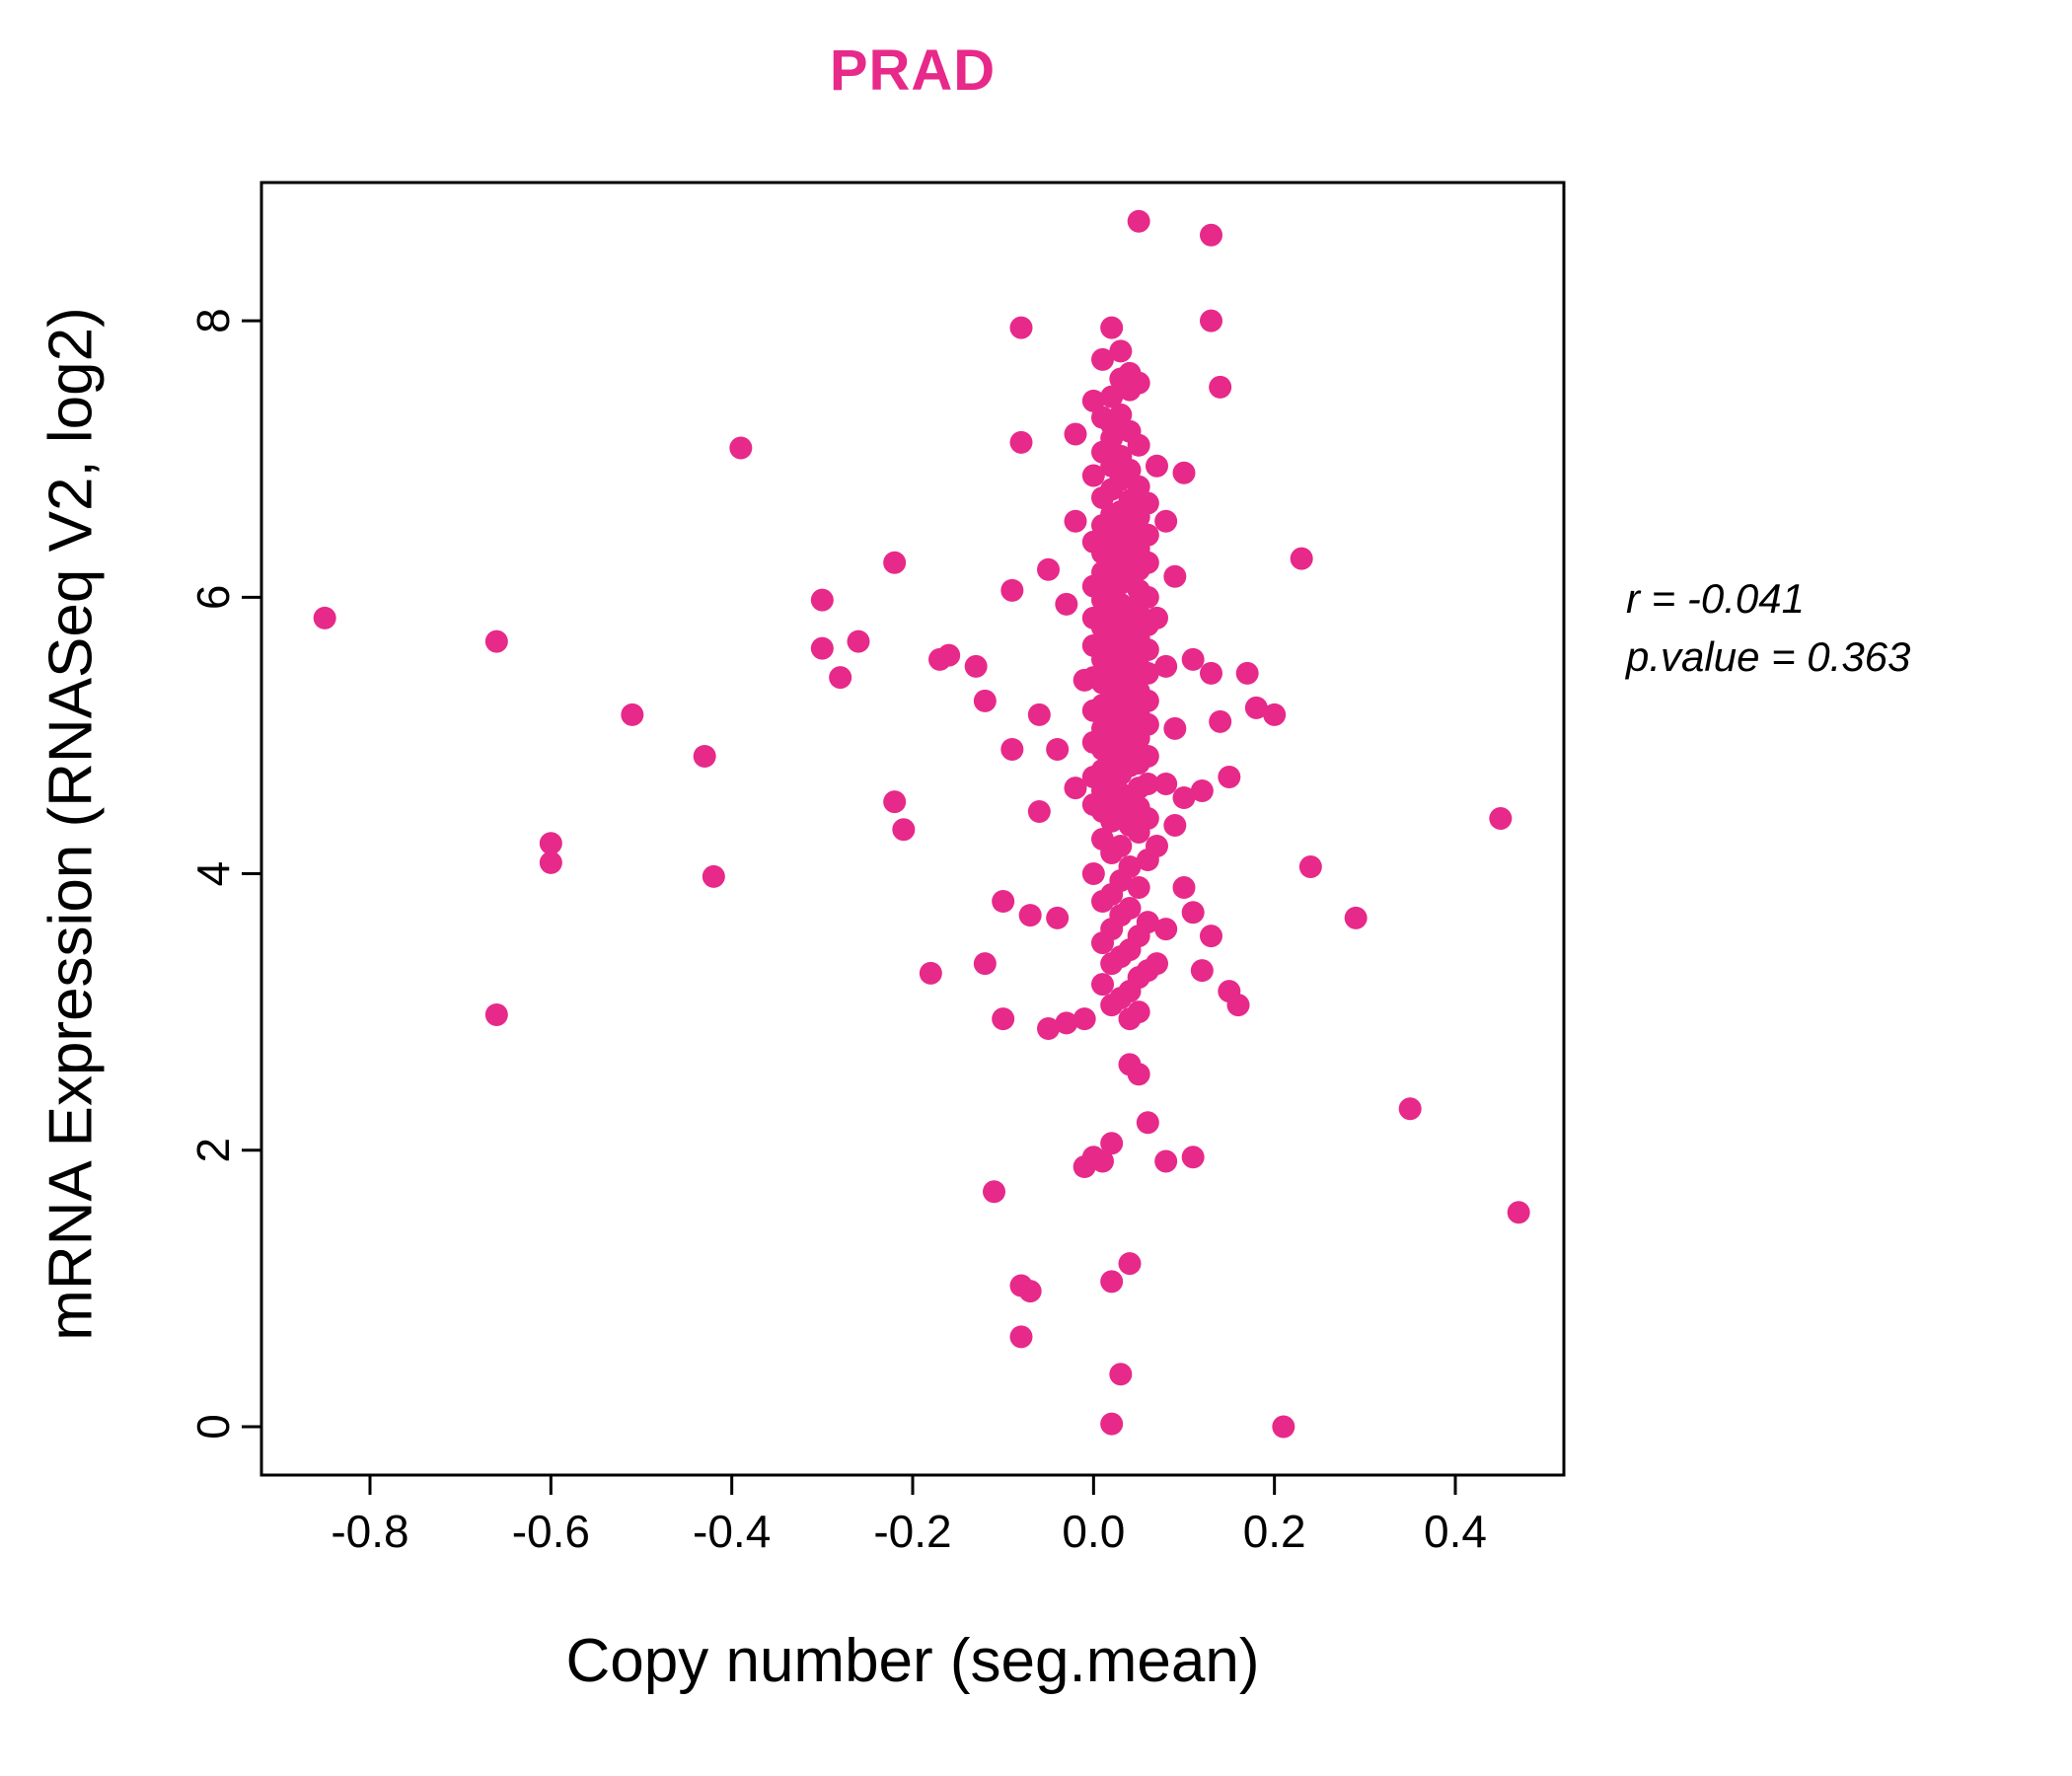 This screenshot has height=1776, width=2072. Describe the element at coordinates (213, 1427) in the screenshot. I see `y-tick-label: 0` at that location.